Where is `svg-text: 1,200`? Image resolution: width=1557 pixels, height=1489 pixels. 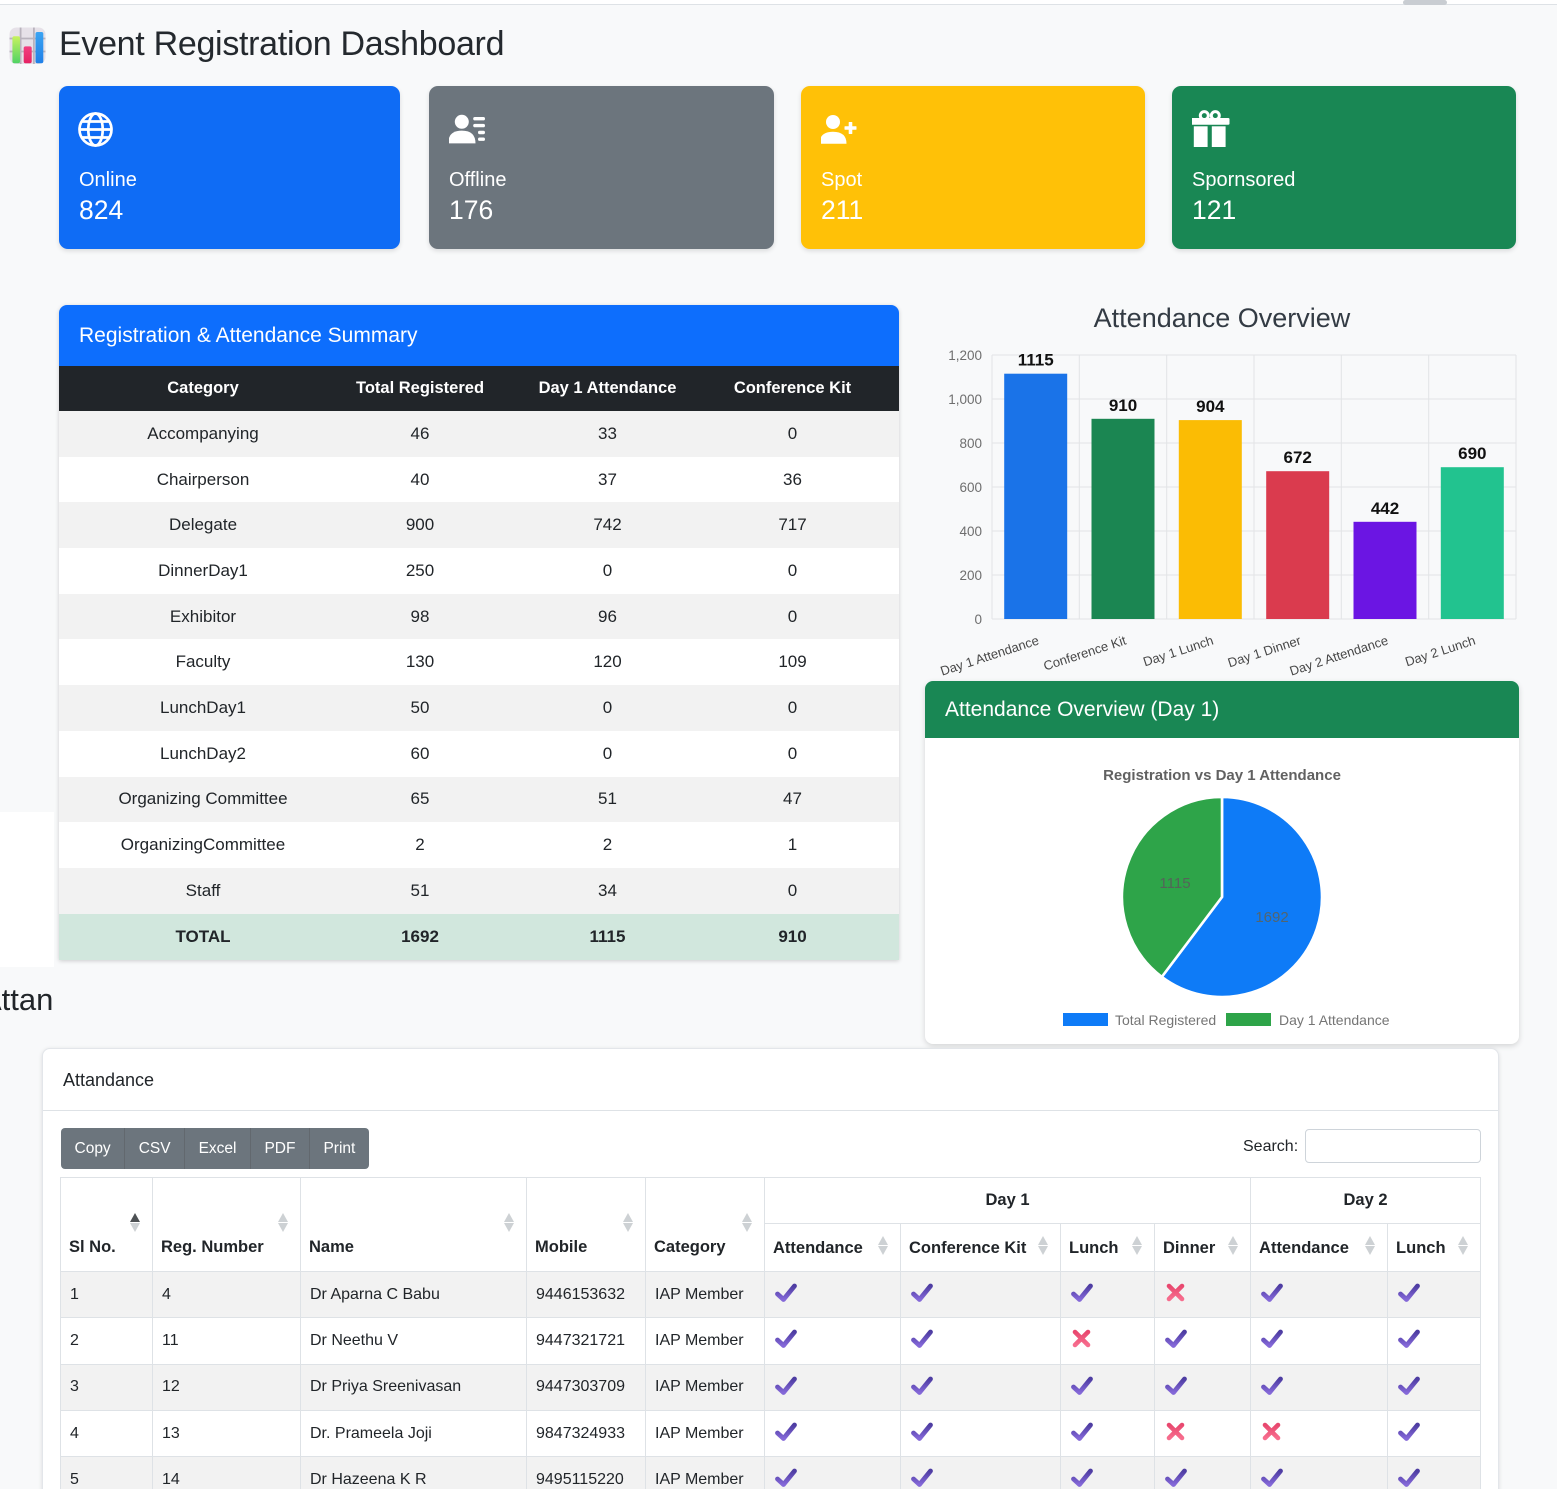 svg-text: 1,200 is located at coordinates (965, 355).